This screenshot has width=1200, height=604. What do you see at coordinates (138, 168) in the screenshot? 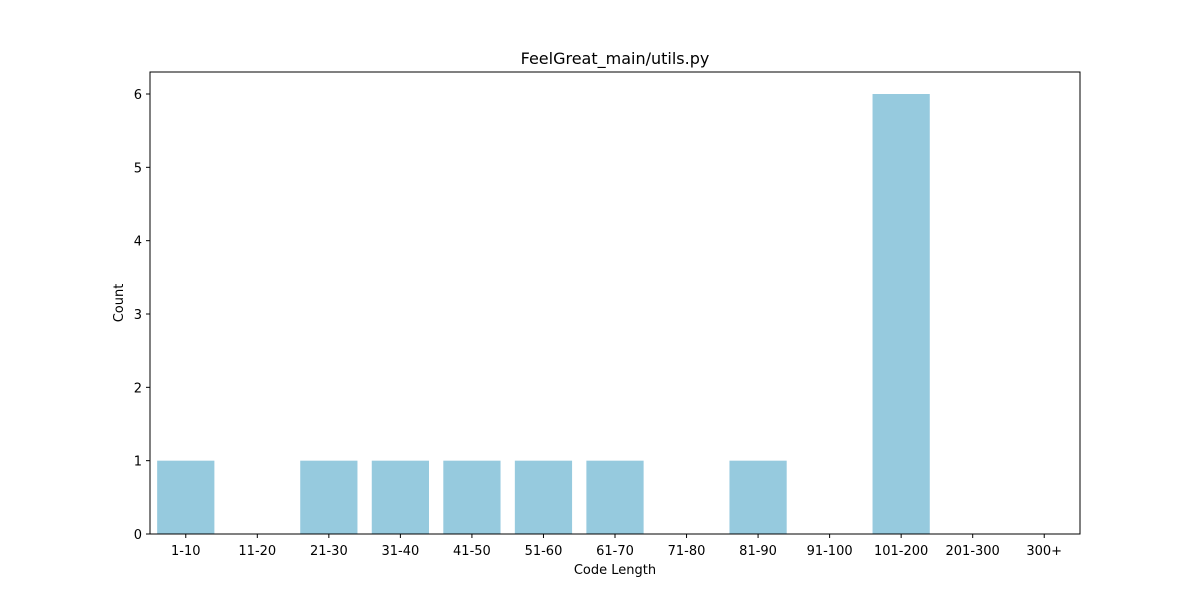
I see `y-tick-label: 5` at bounding box center [138, 168].